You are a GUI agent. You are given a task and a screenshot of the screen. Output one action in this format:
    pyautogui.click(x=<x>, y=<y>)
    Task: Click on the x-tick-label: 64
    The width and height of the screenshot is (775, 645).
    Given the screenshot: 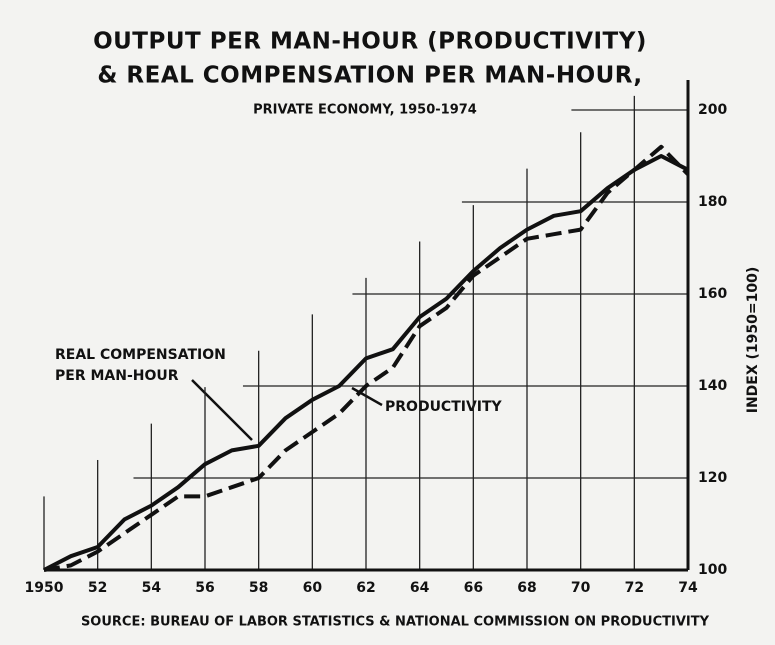 What is the action you would take?
    pyautogui.click(x=420, y=588)
    